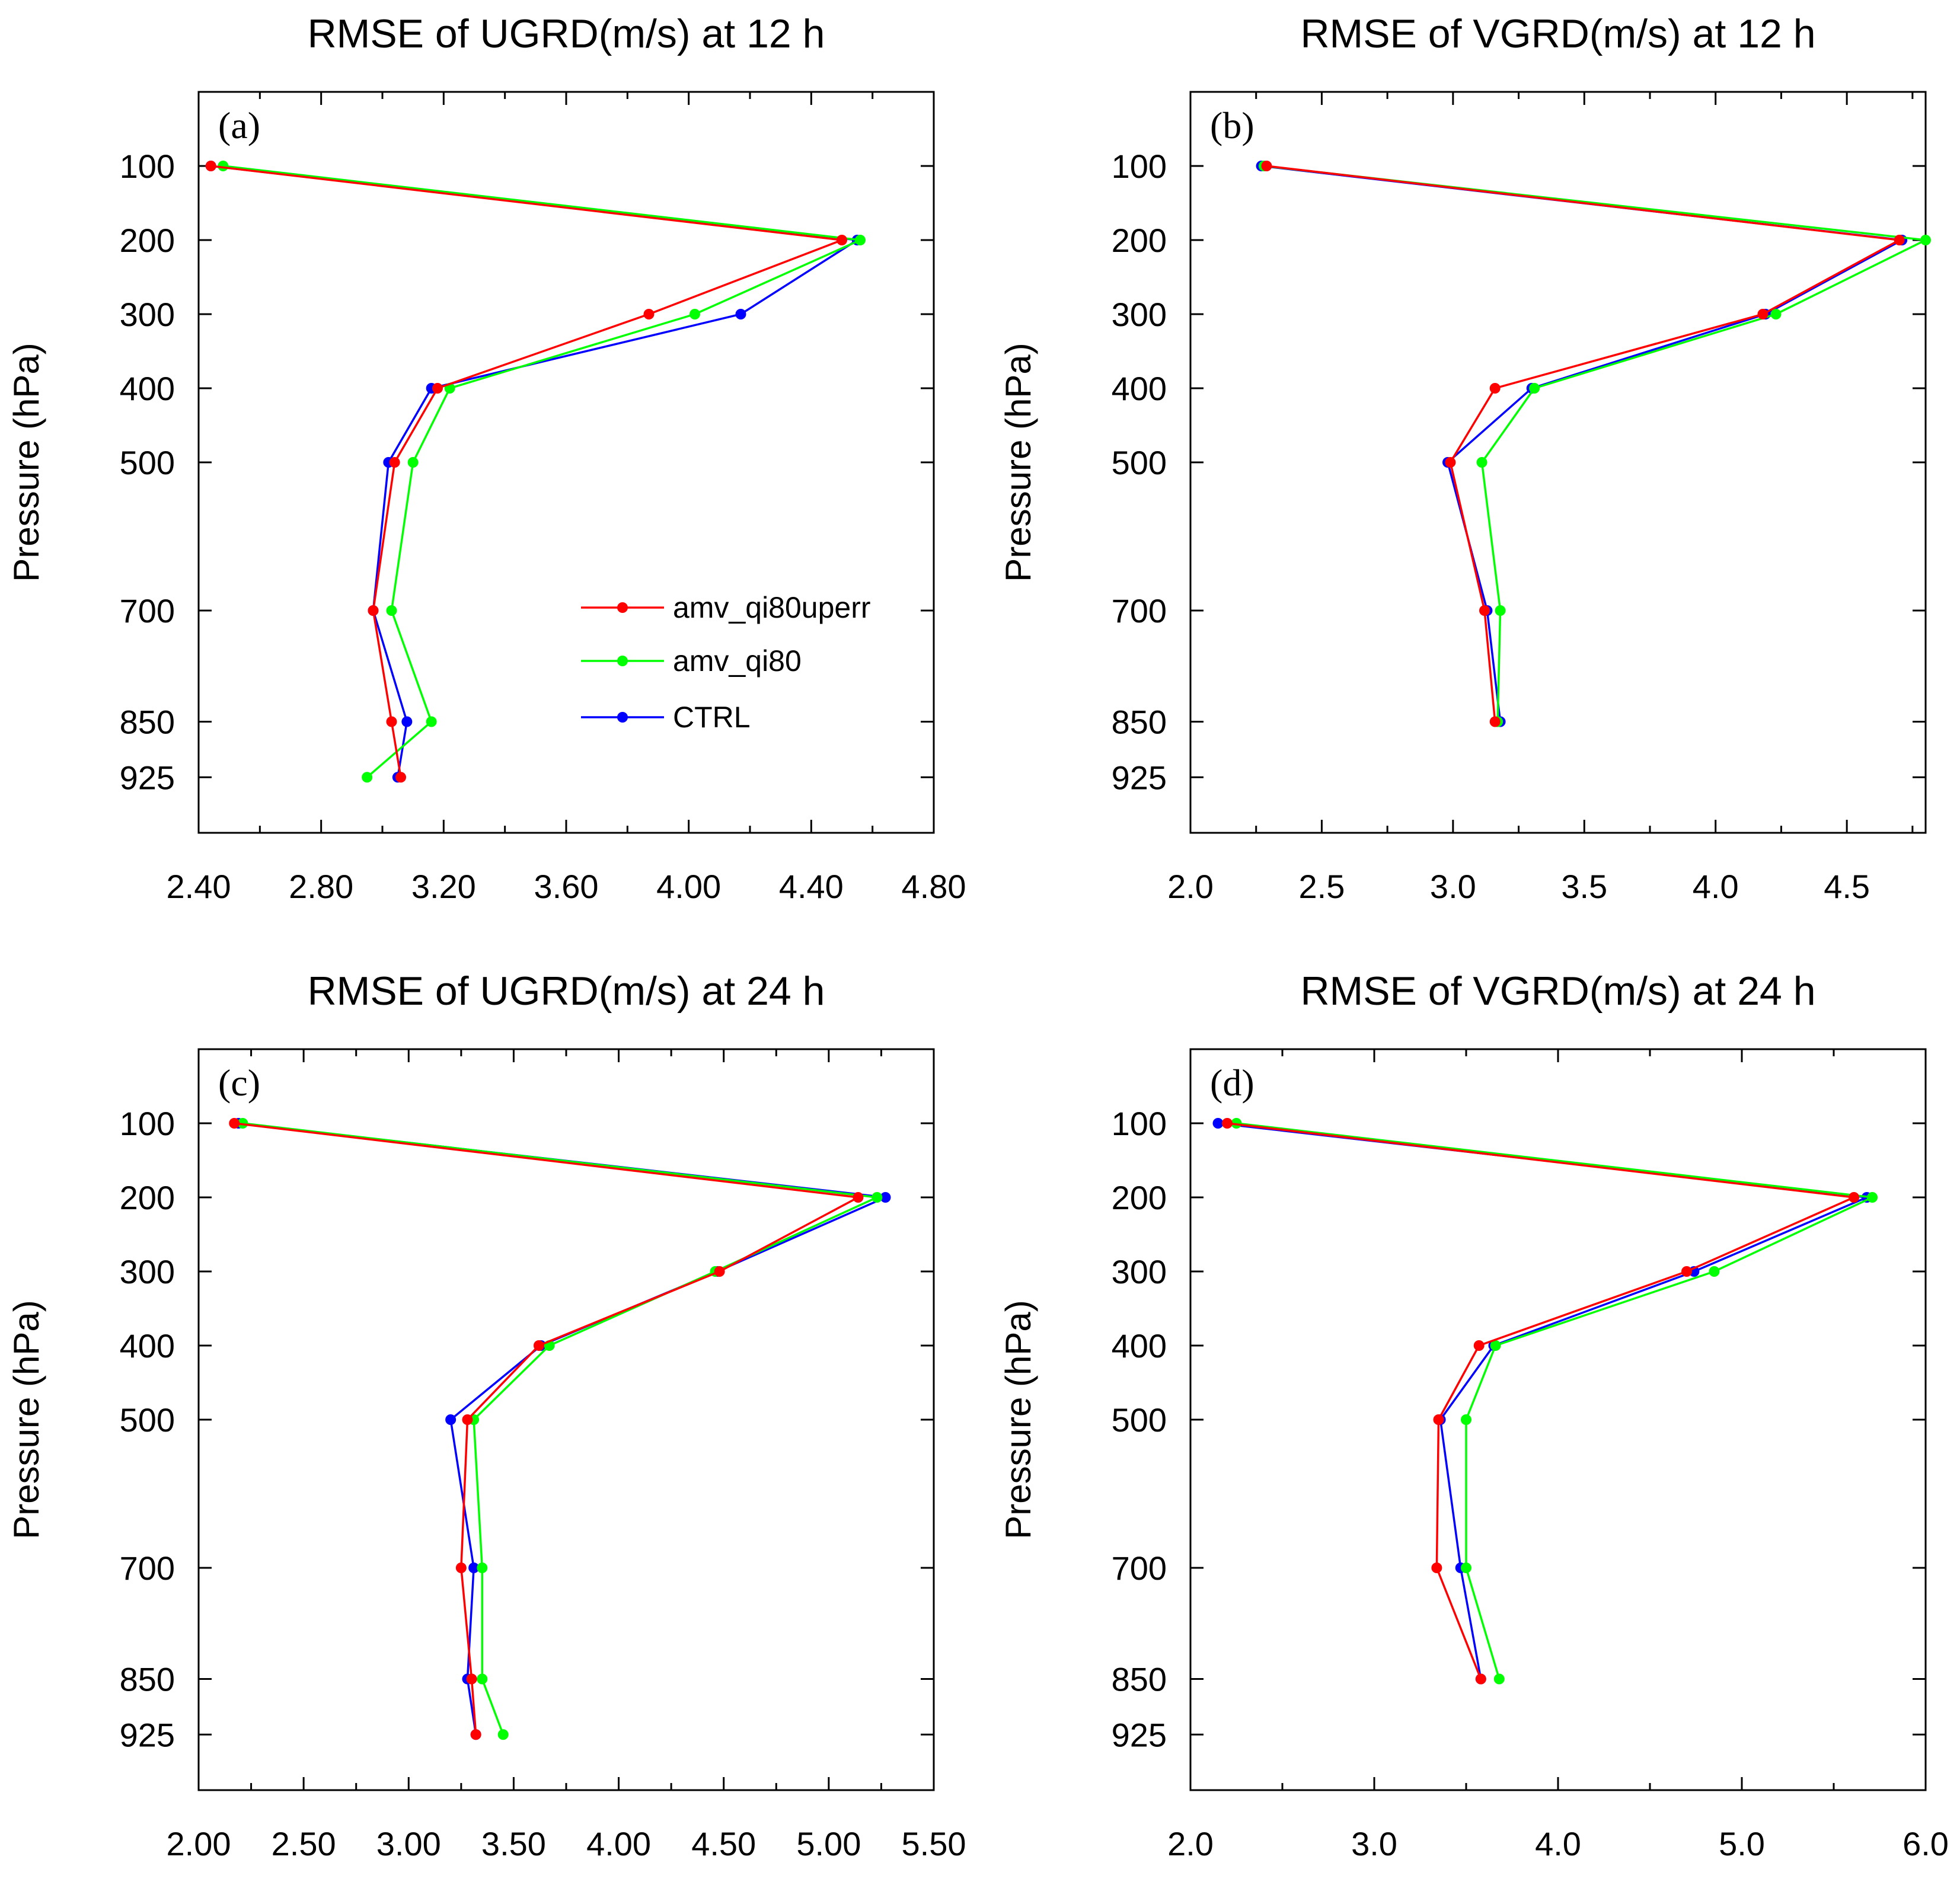  I want to click on x-tick-label: 3.5, so click(1584, 886).